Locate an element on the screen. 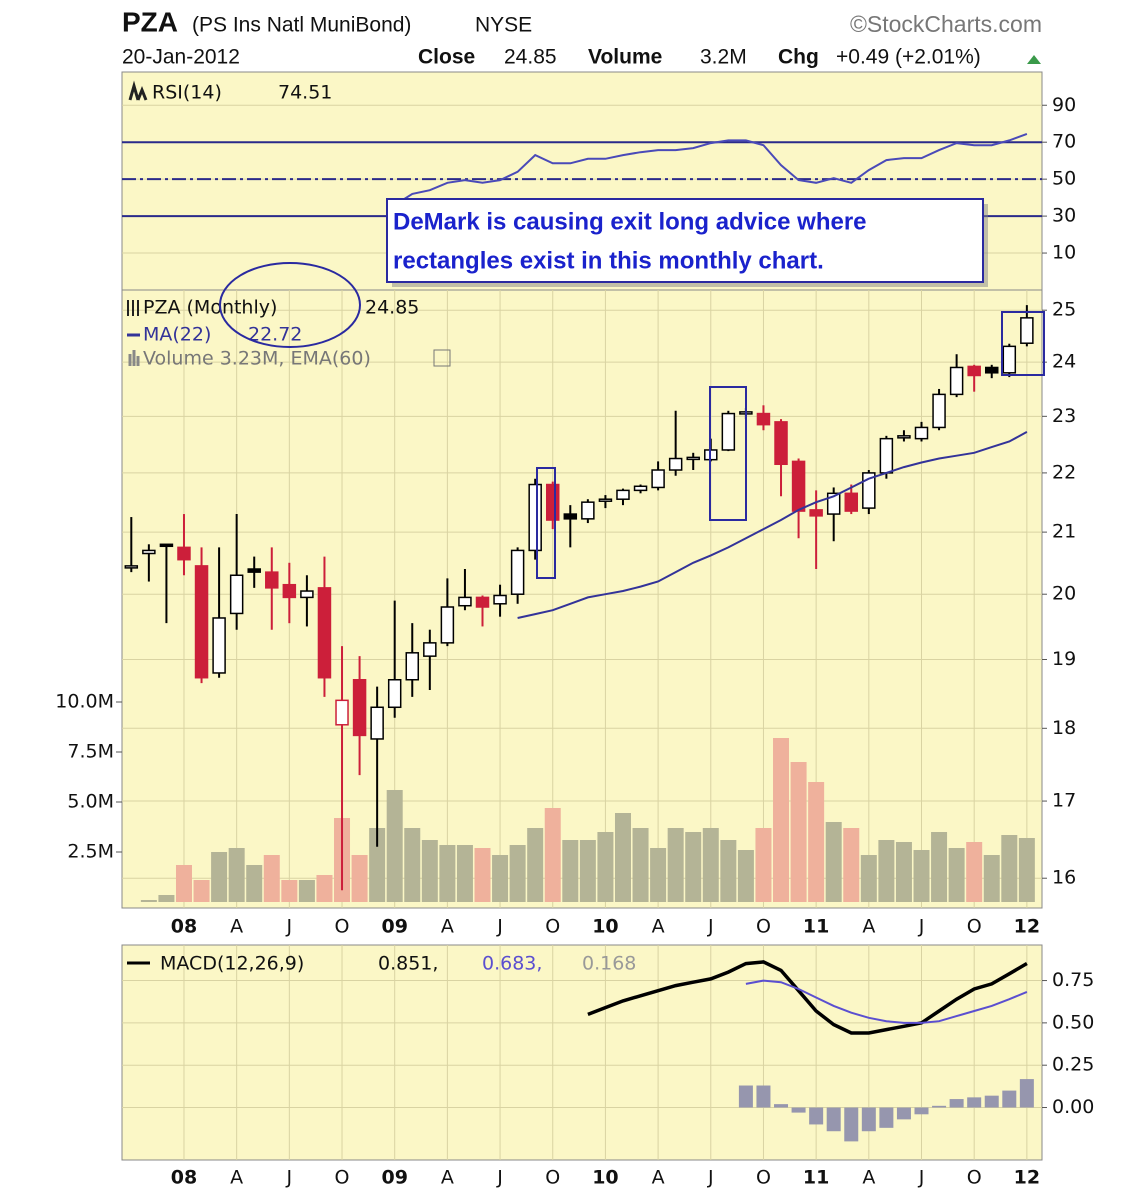 The image size is (1145, 1200). ma-line is located at coordinates (772, 525).